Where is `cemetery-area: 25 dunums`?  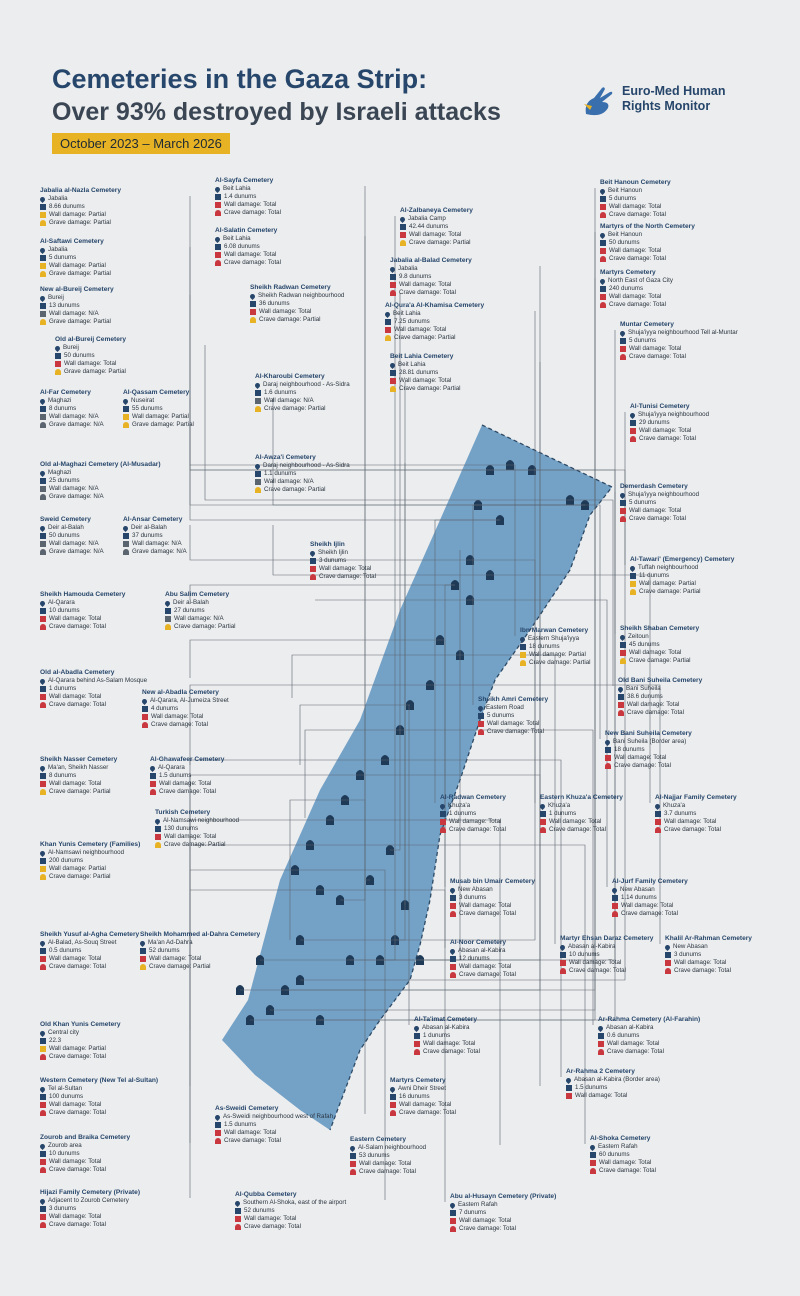
cemetery-area: 25 dunums is located at coordinates (64, 480).